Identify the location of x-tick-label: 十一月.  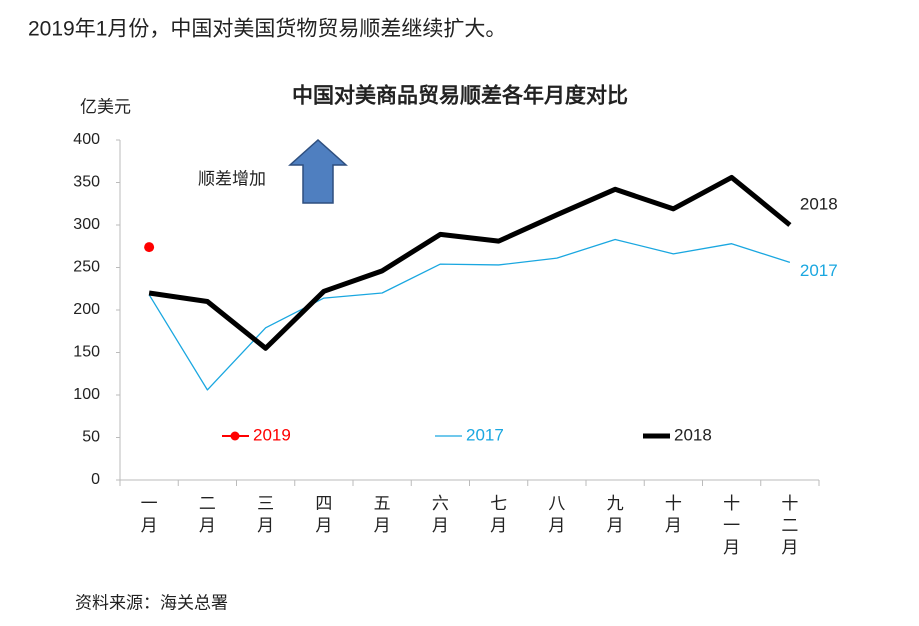
(731, 525).